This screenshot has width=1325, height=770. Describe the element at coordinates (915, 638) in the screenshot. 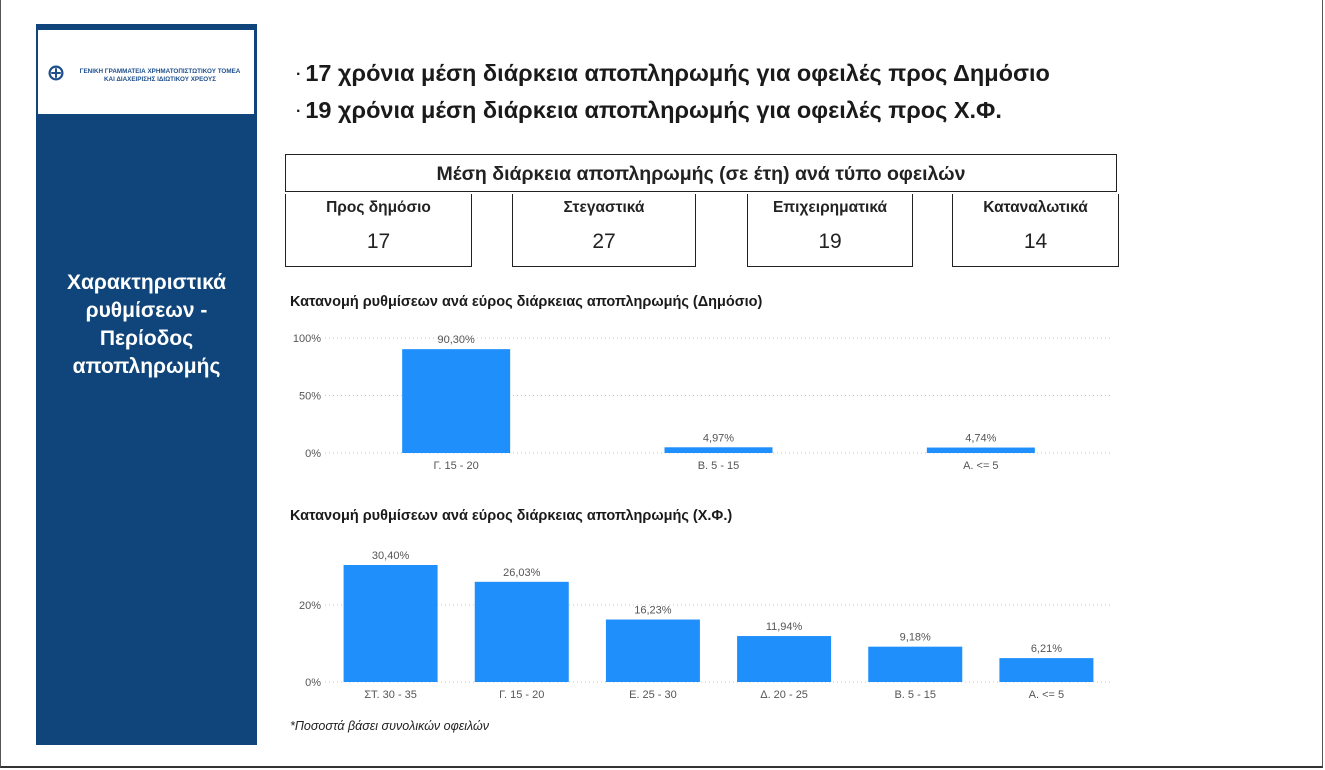

I see `data-label: 9,18%` at that location.